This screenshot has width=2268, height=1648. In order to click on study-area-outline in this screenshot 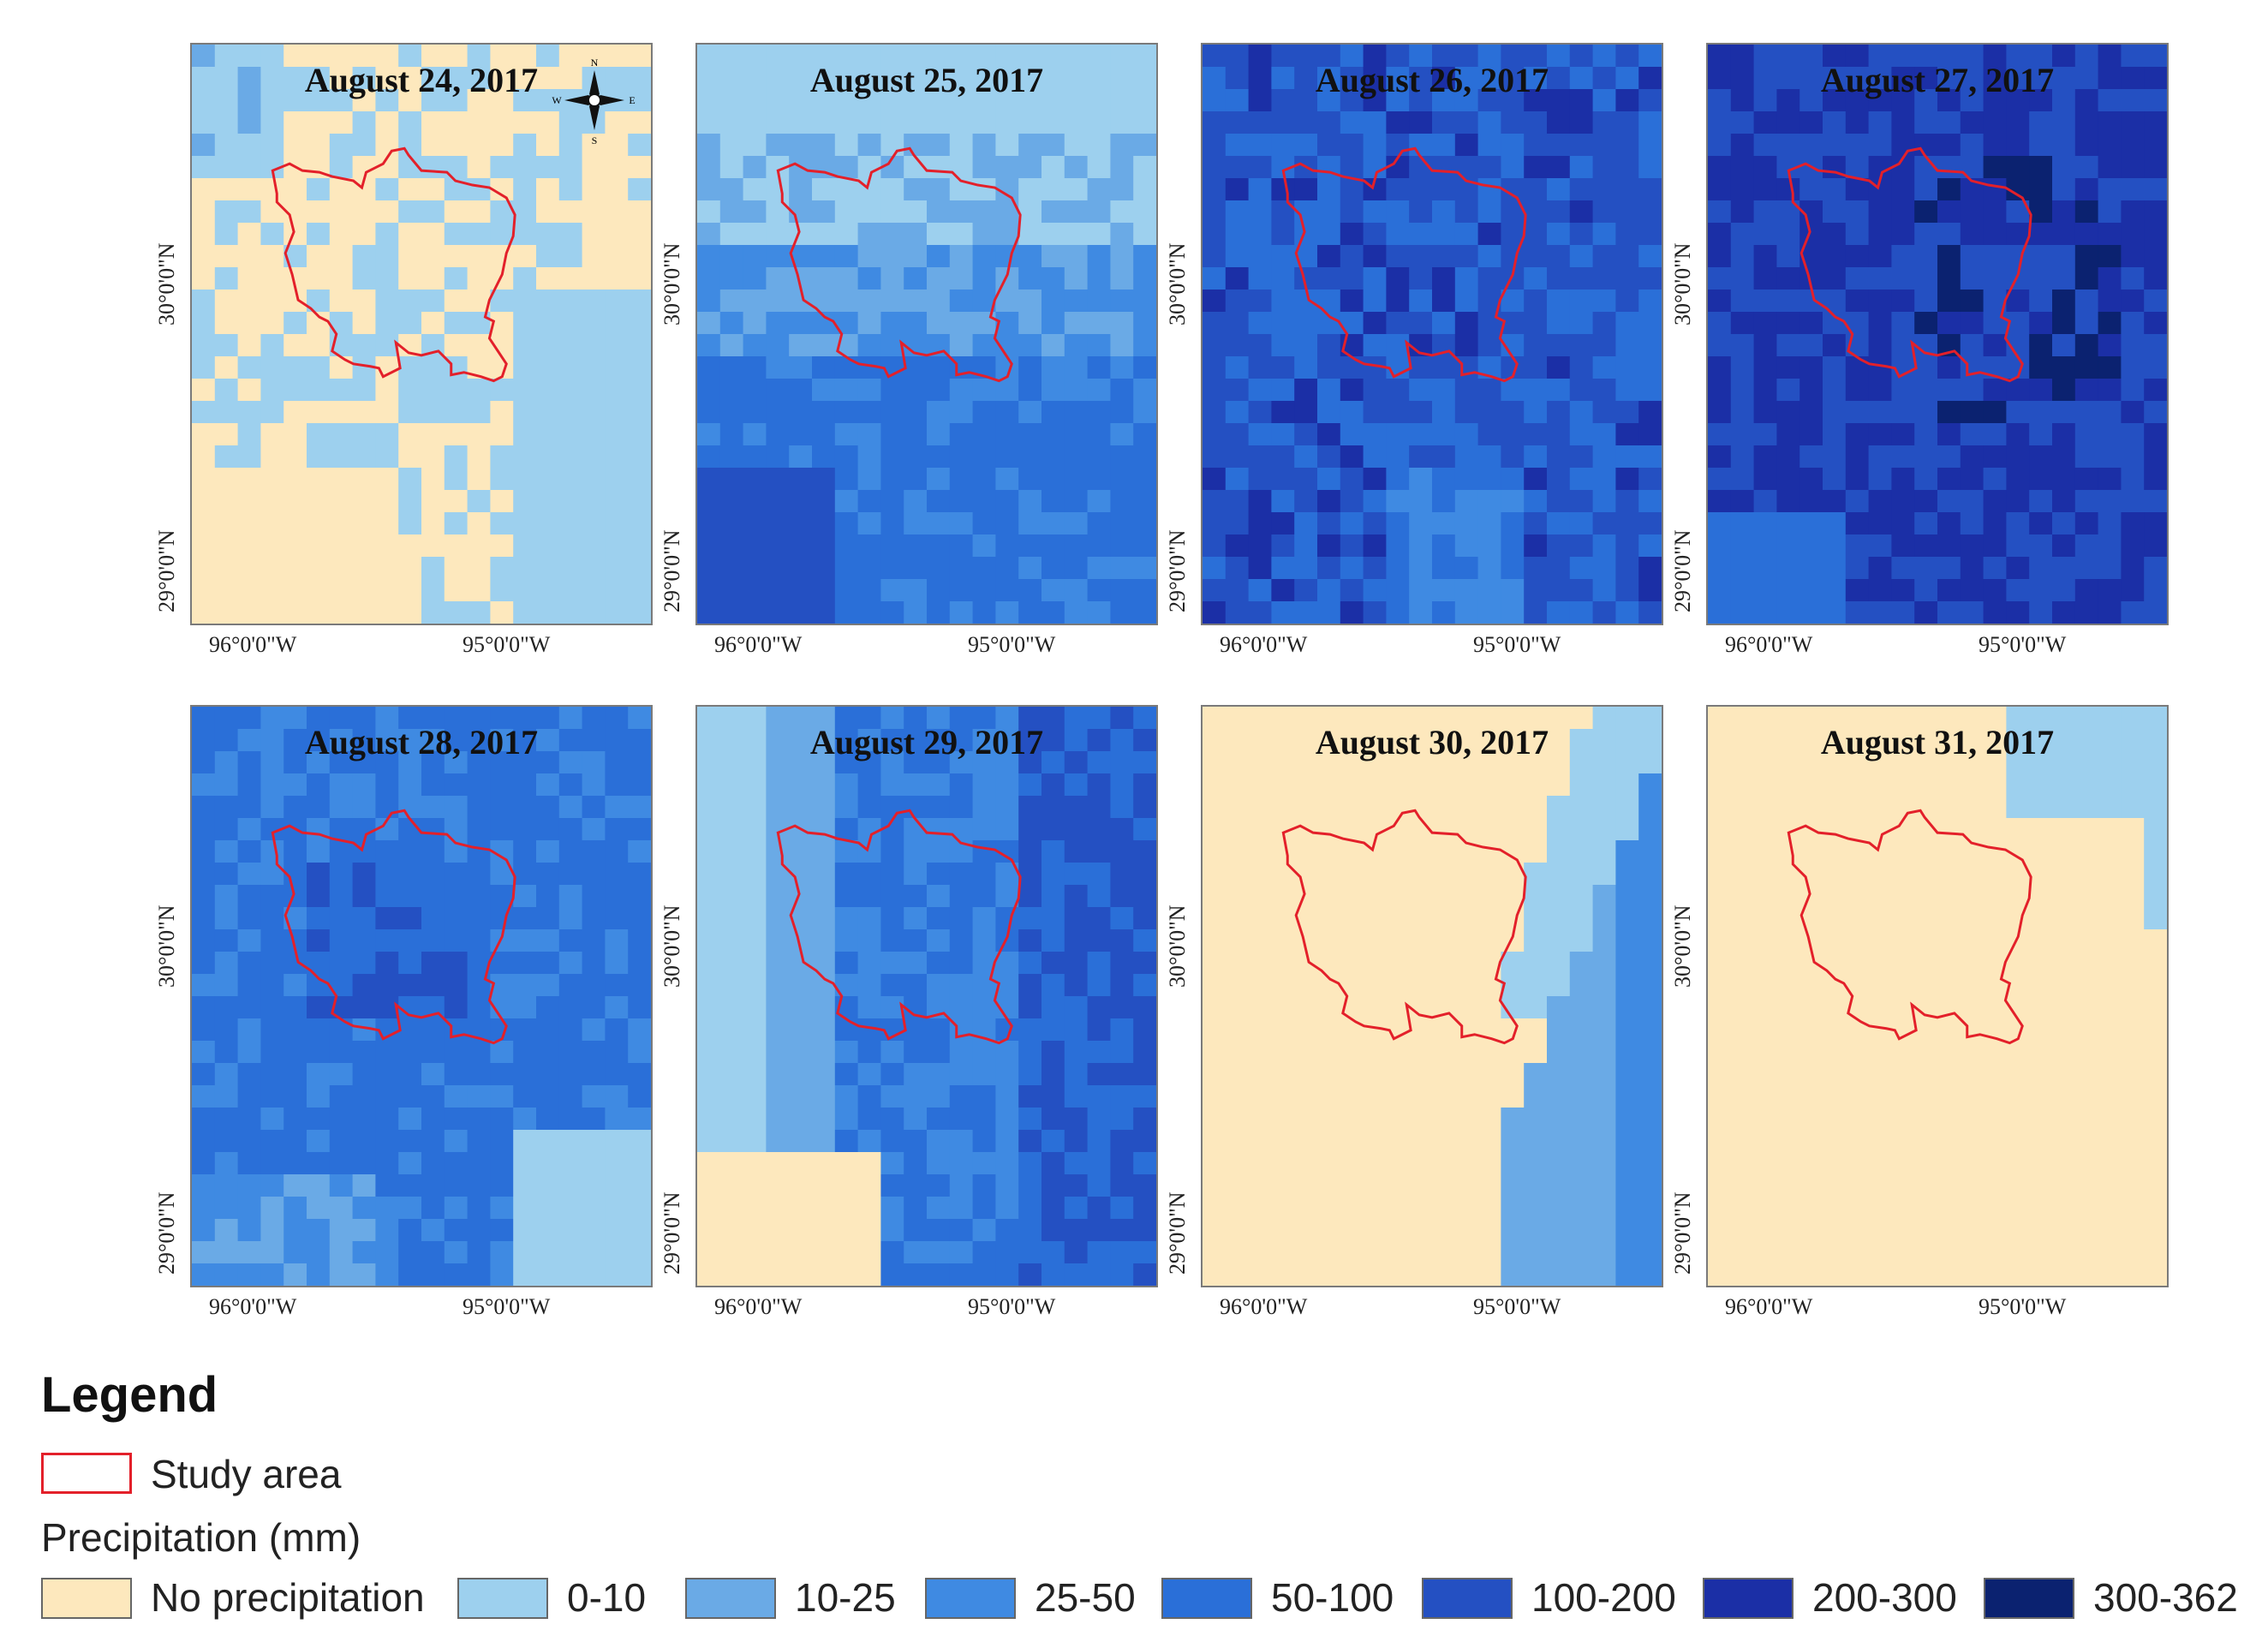, I will do `click(1404, 927)`.